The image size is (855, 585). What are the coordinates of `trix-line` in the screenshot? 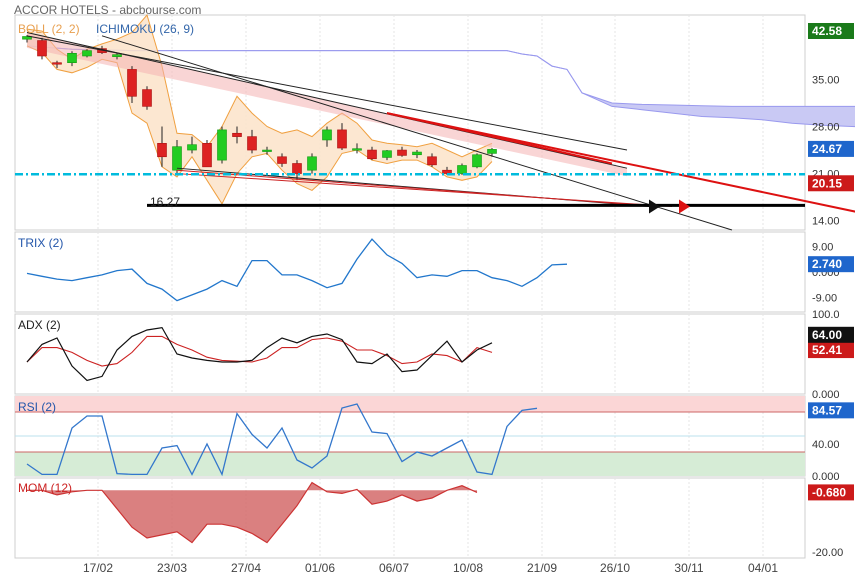 It's located at (297, 270).